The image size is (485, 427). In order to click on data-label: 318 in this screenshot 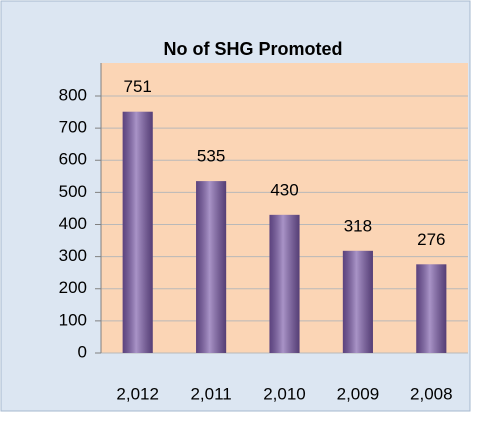, I will do `click(358, 225)`.